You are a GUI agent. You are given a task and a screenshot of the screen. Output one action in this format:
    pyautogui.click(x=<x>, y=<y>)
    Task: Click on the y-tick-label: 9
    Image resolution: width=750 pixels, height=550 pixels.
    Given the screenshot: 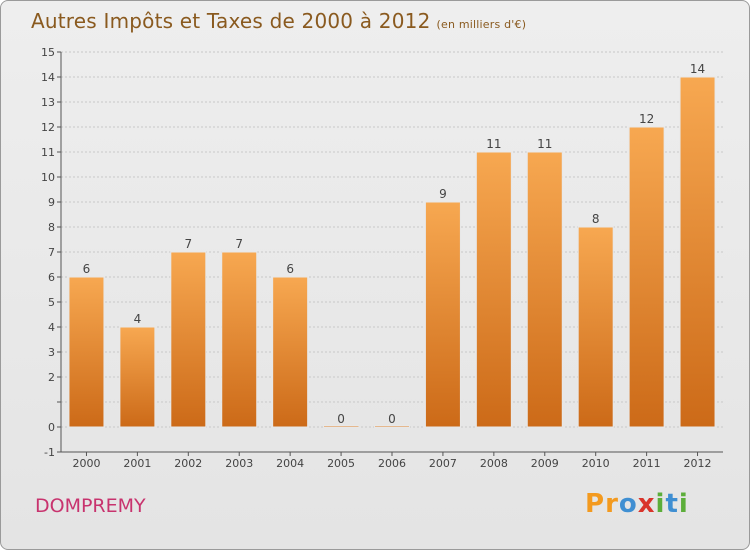 What is the action you would take?
    pyautogui.click(x=51, y=202)
    